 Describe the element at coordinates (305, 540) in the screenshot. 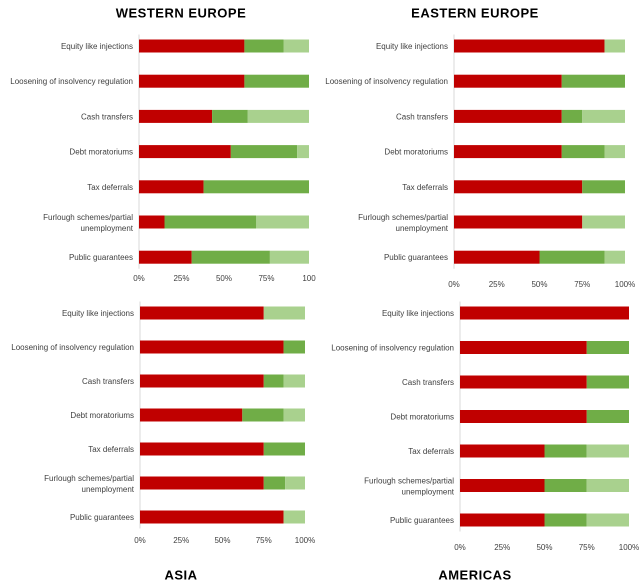

I see `x-tick-label: 100%` at that location.